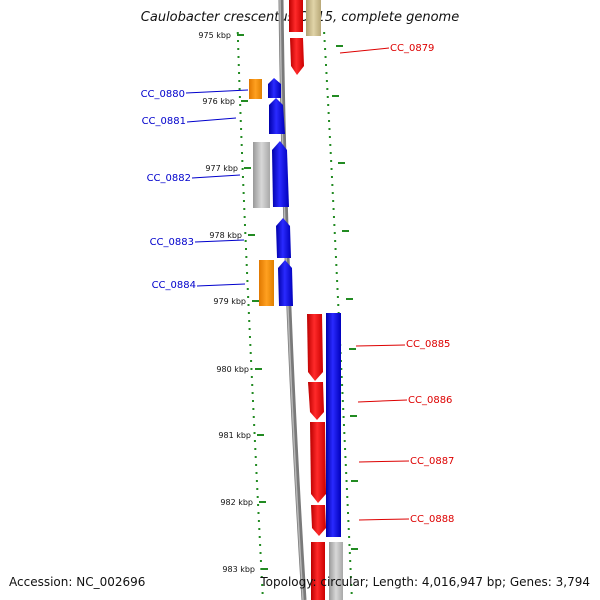 This screenshot has height=600, width=600. Describe the element at coordinates (236, 502) in the screenshot. I see `scale-tick-label: 982 kbp` at that location.